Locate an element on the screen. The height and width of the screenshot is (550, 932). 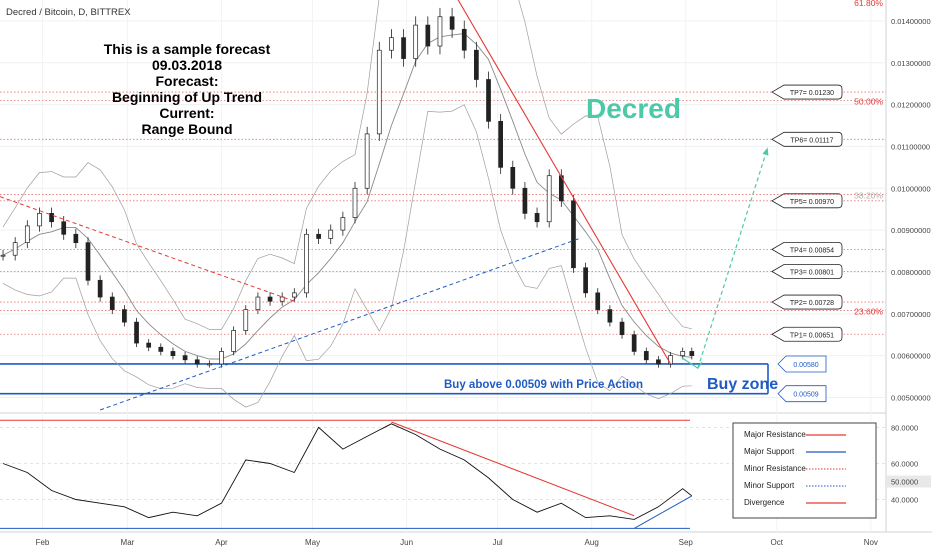
forecast-arrow-head is located at coordinates (765, 151).